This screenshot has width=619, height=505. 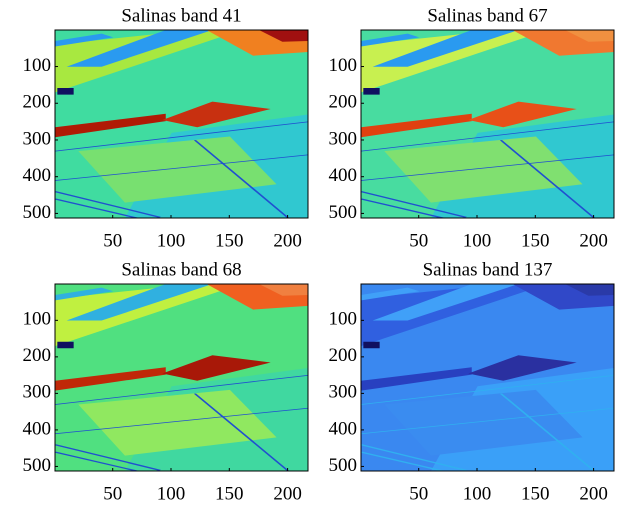 What do you see at coordinates (181, 15) in the screenshot?
I see `chart-title: Salinas band 41` at bounding box center [181, 15].